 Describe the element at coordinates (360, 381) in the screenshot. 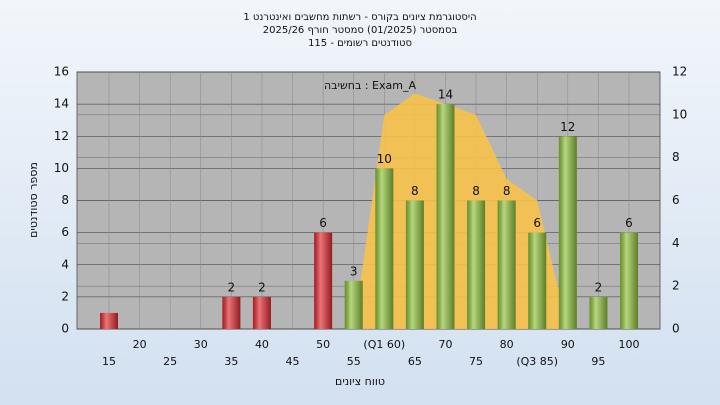

I see `x-axis-label: טווח ציונים` at that location.